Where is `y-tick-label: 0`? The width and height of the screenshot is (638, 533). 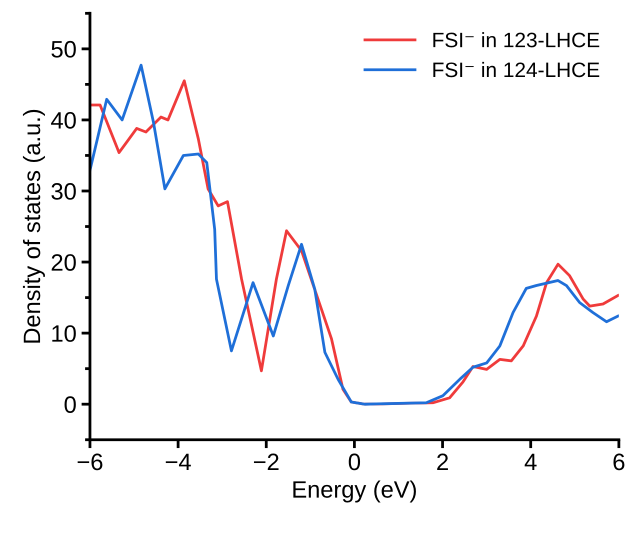
y-tick-label: 0 is located at coordinates (70, 404).